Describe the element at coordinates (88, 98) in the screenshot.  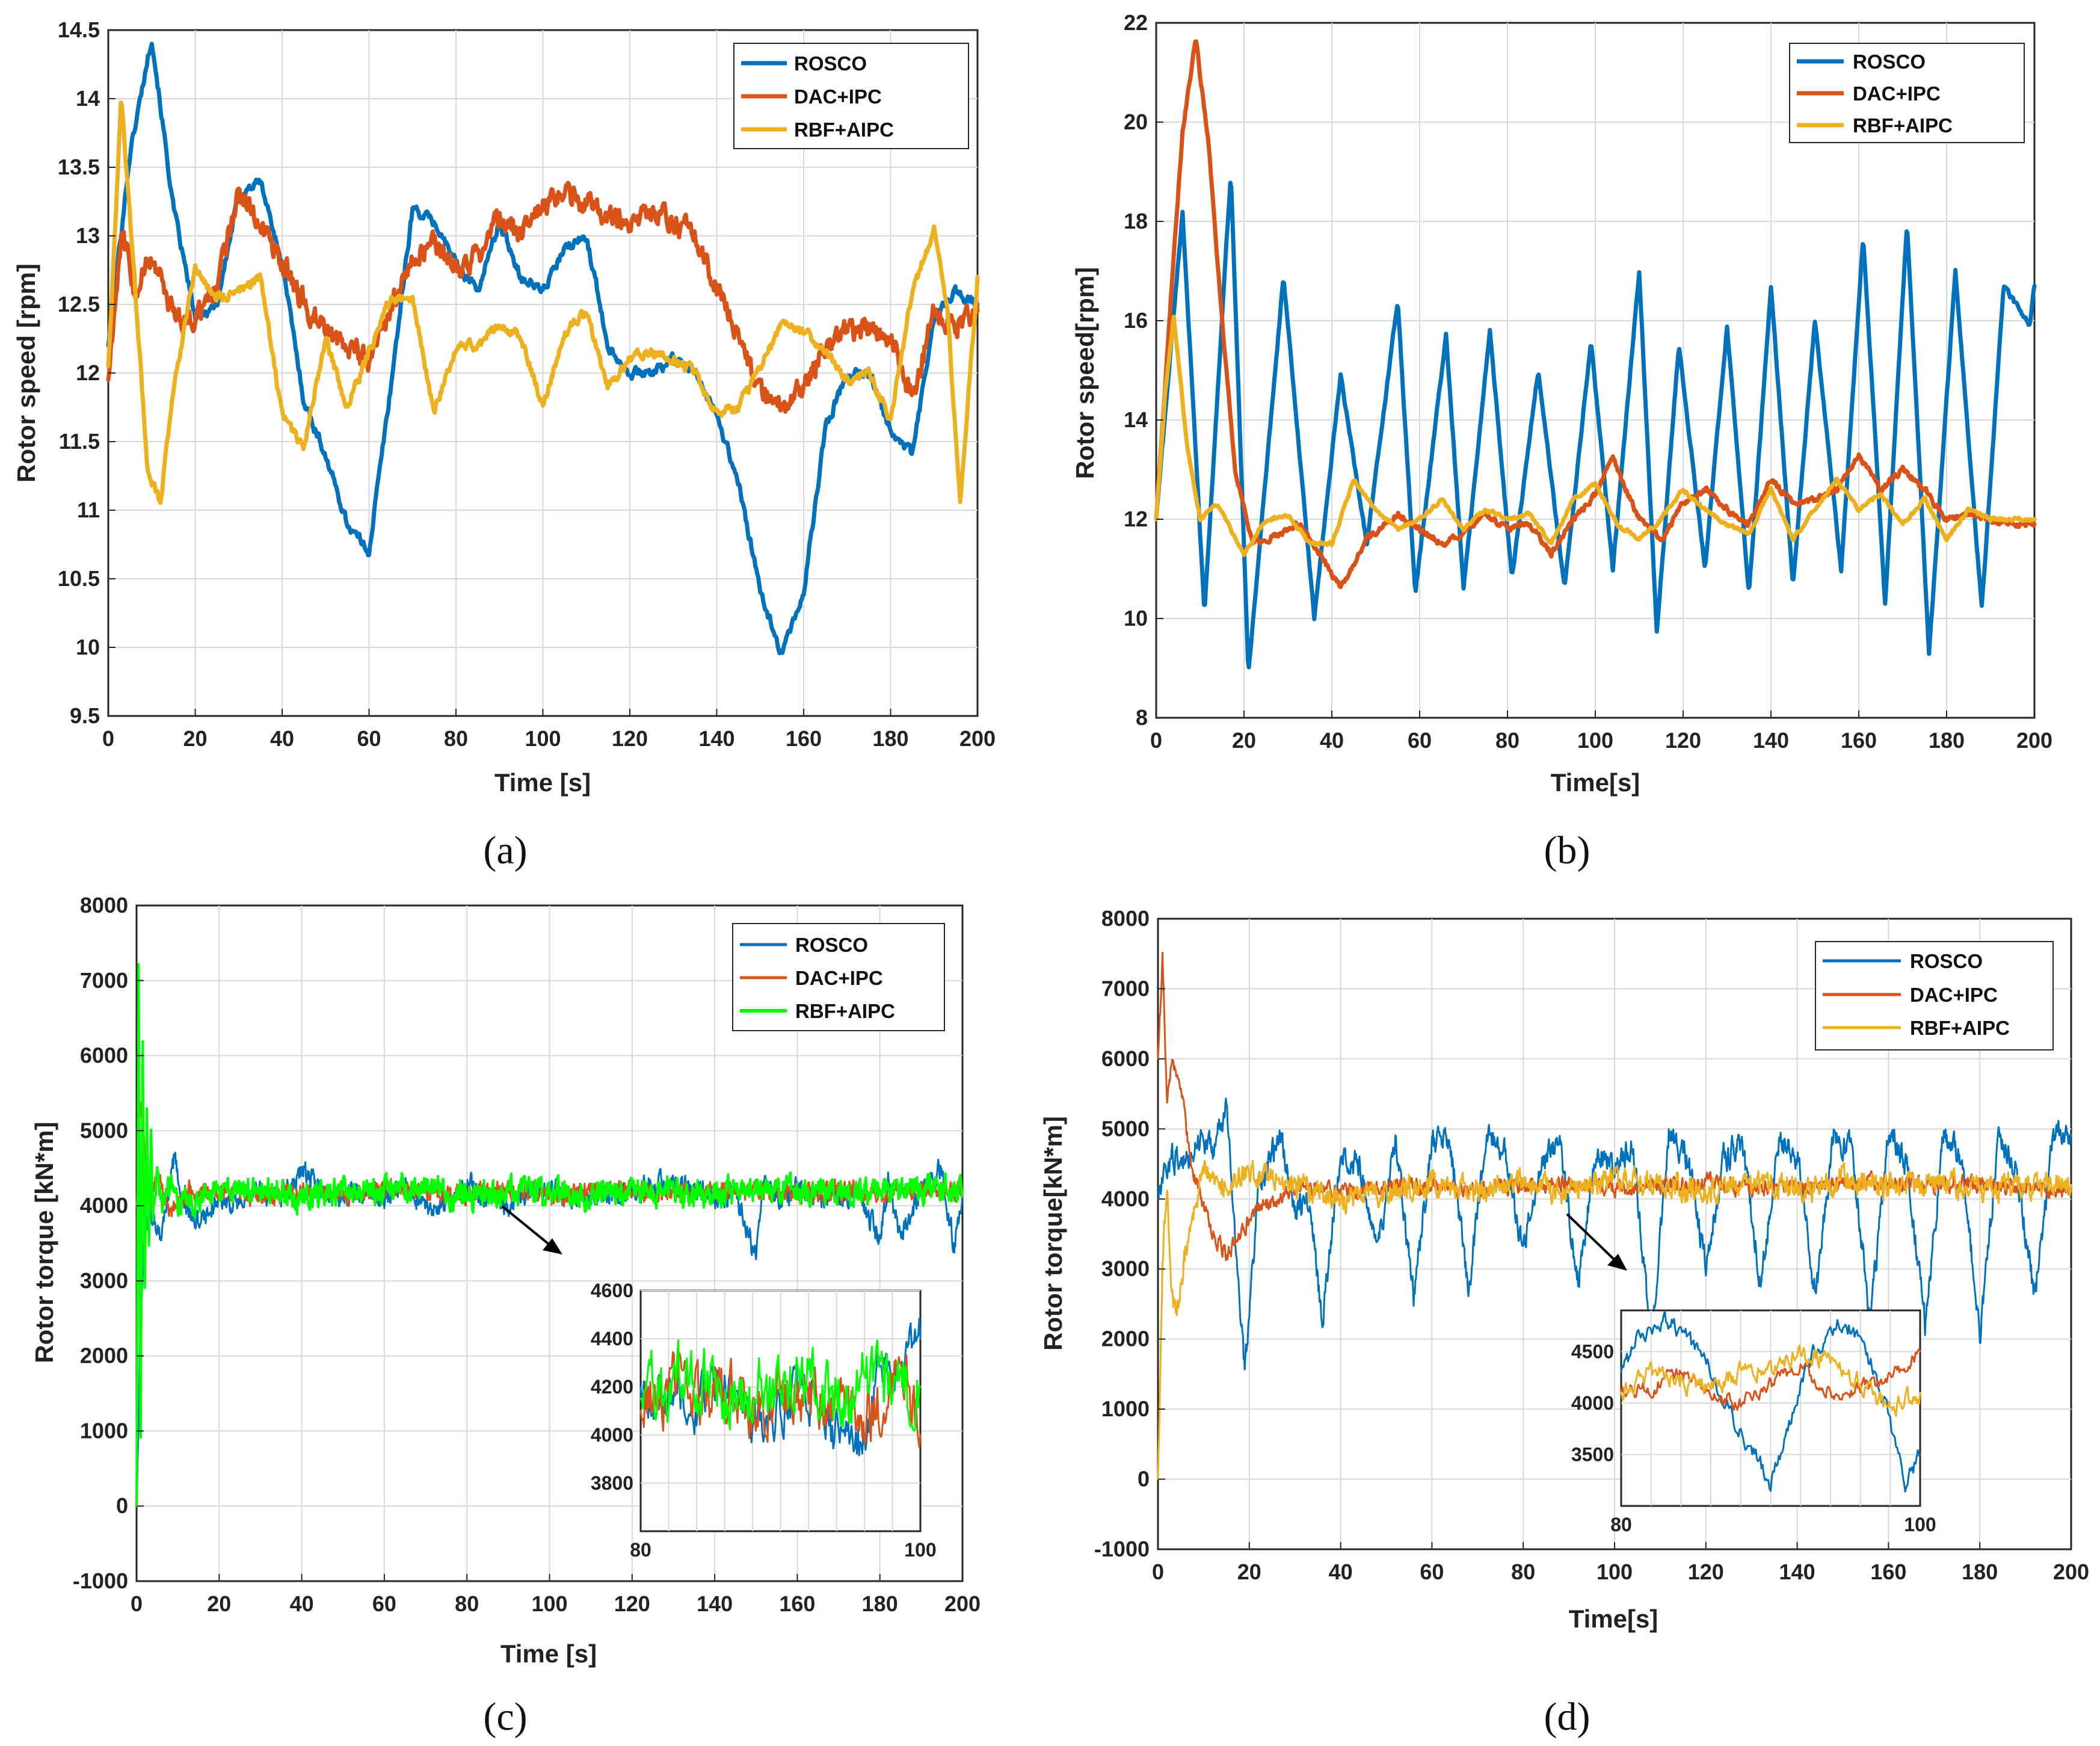
I see `y-tick-label: 14` at that location.